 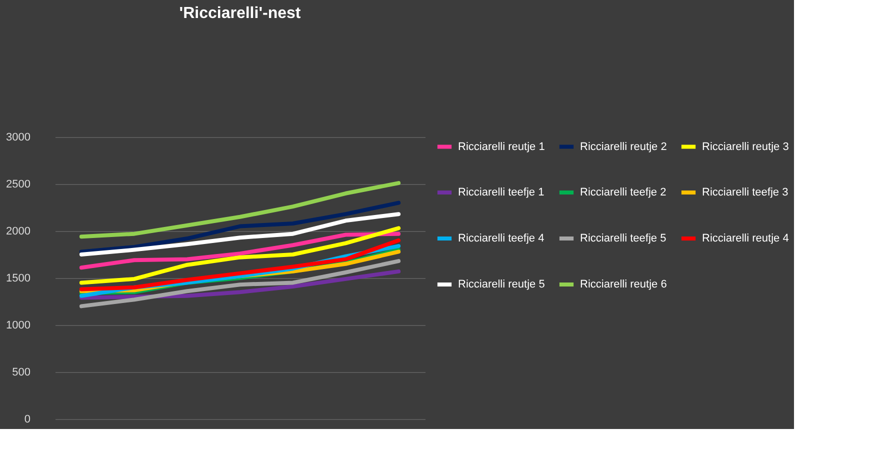 What do you see at coordinates (18, 138) in the screenshot?
I see `y-tick-label: 3000` at bounding box center [18, 138].